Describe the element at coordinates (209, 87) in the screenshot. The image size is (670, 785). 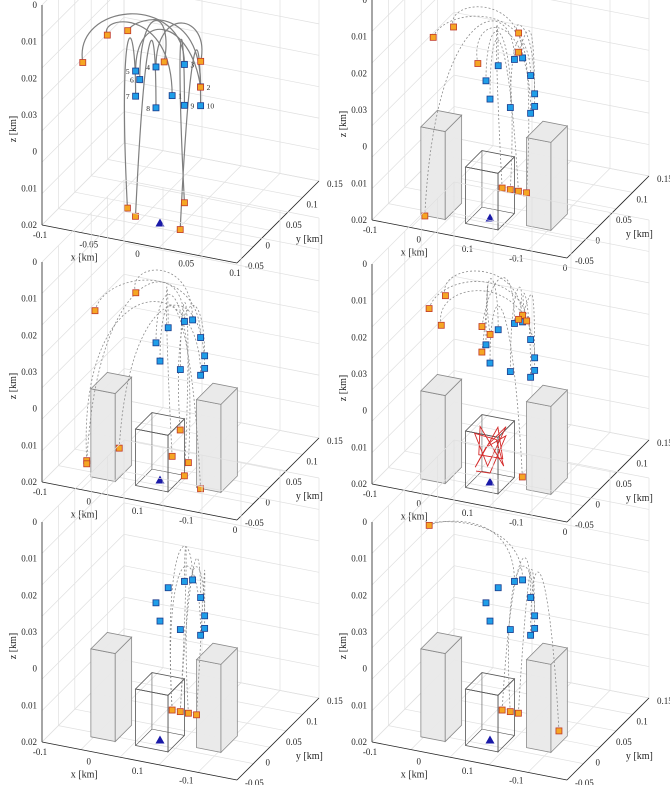
I see `agent-label: 2` at that location.